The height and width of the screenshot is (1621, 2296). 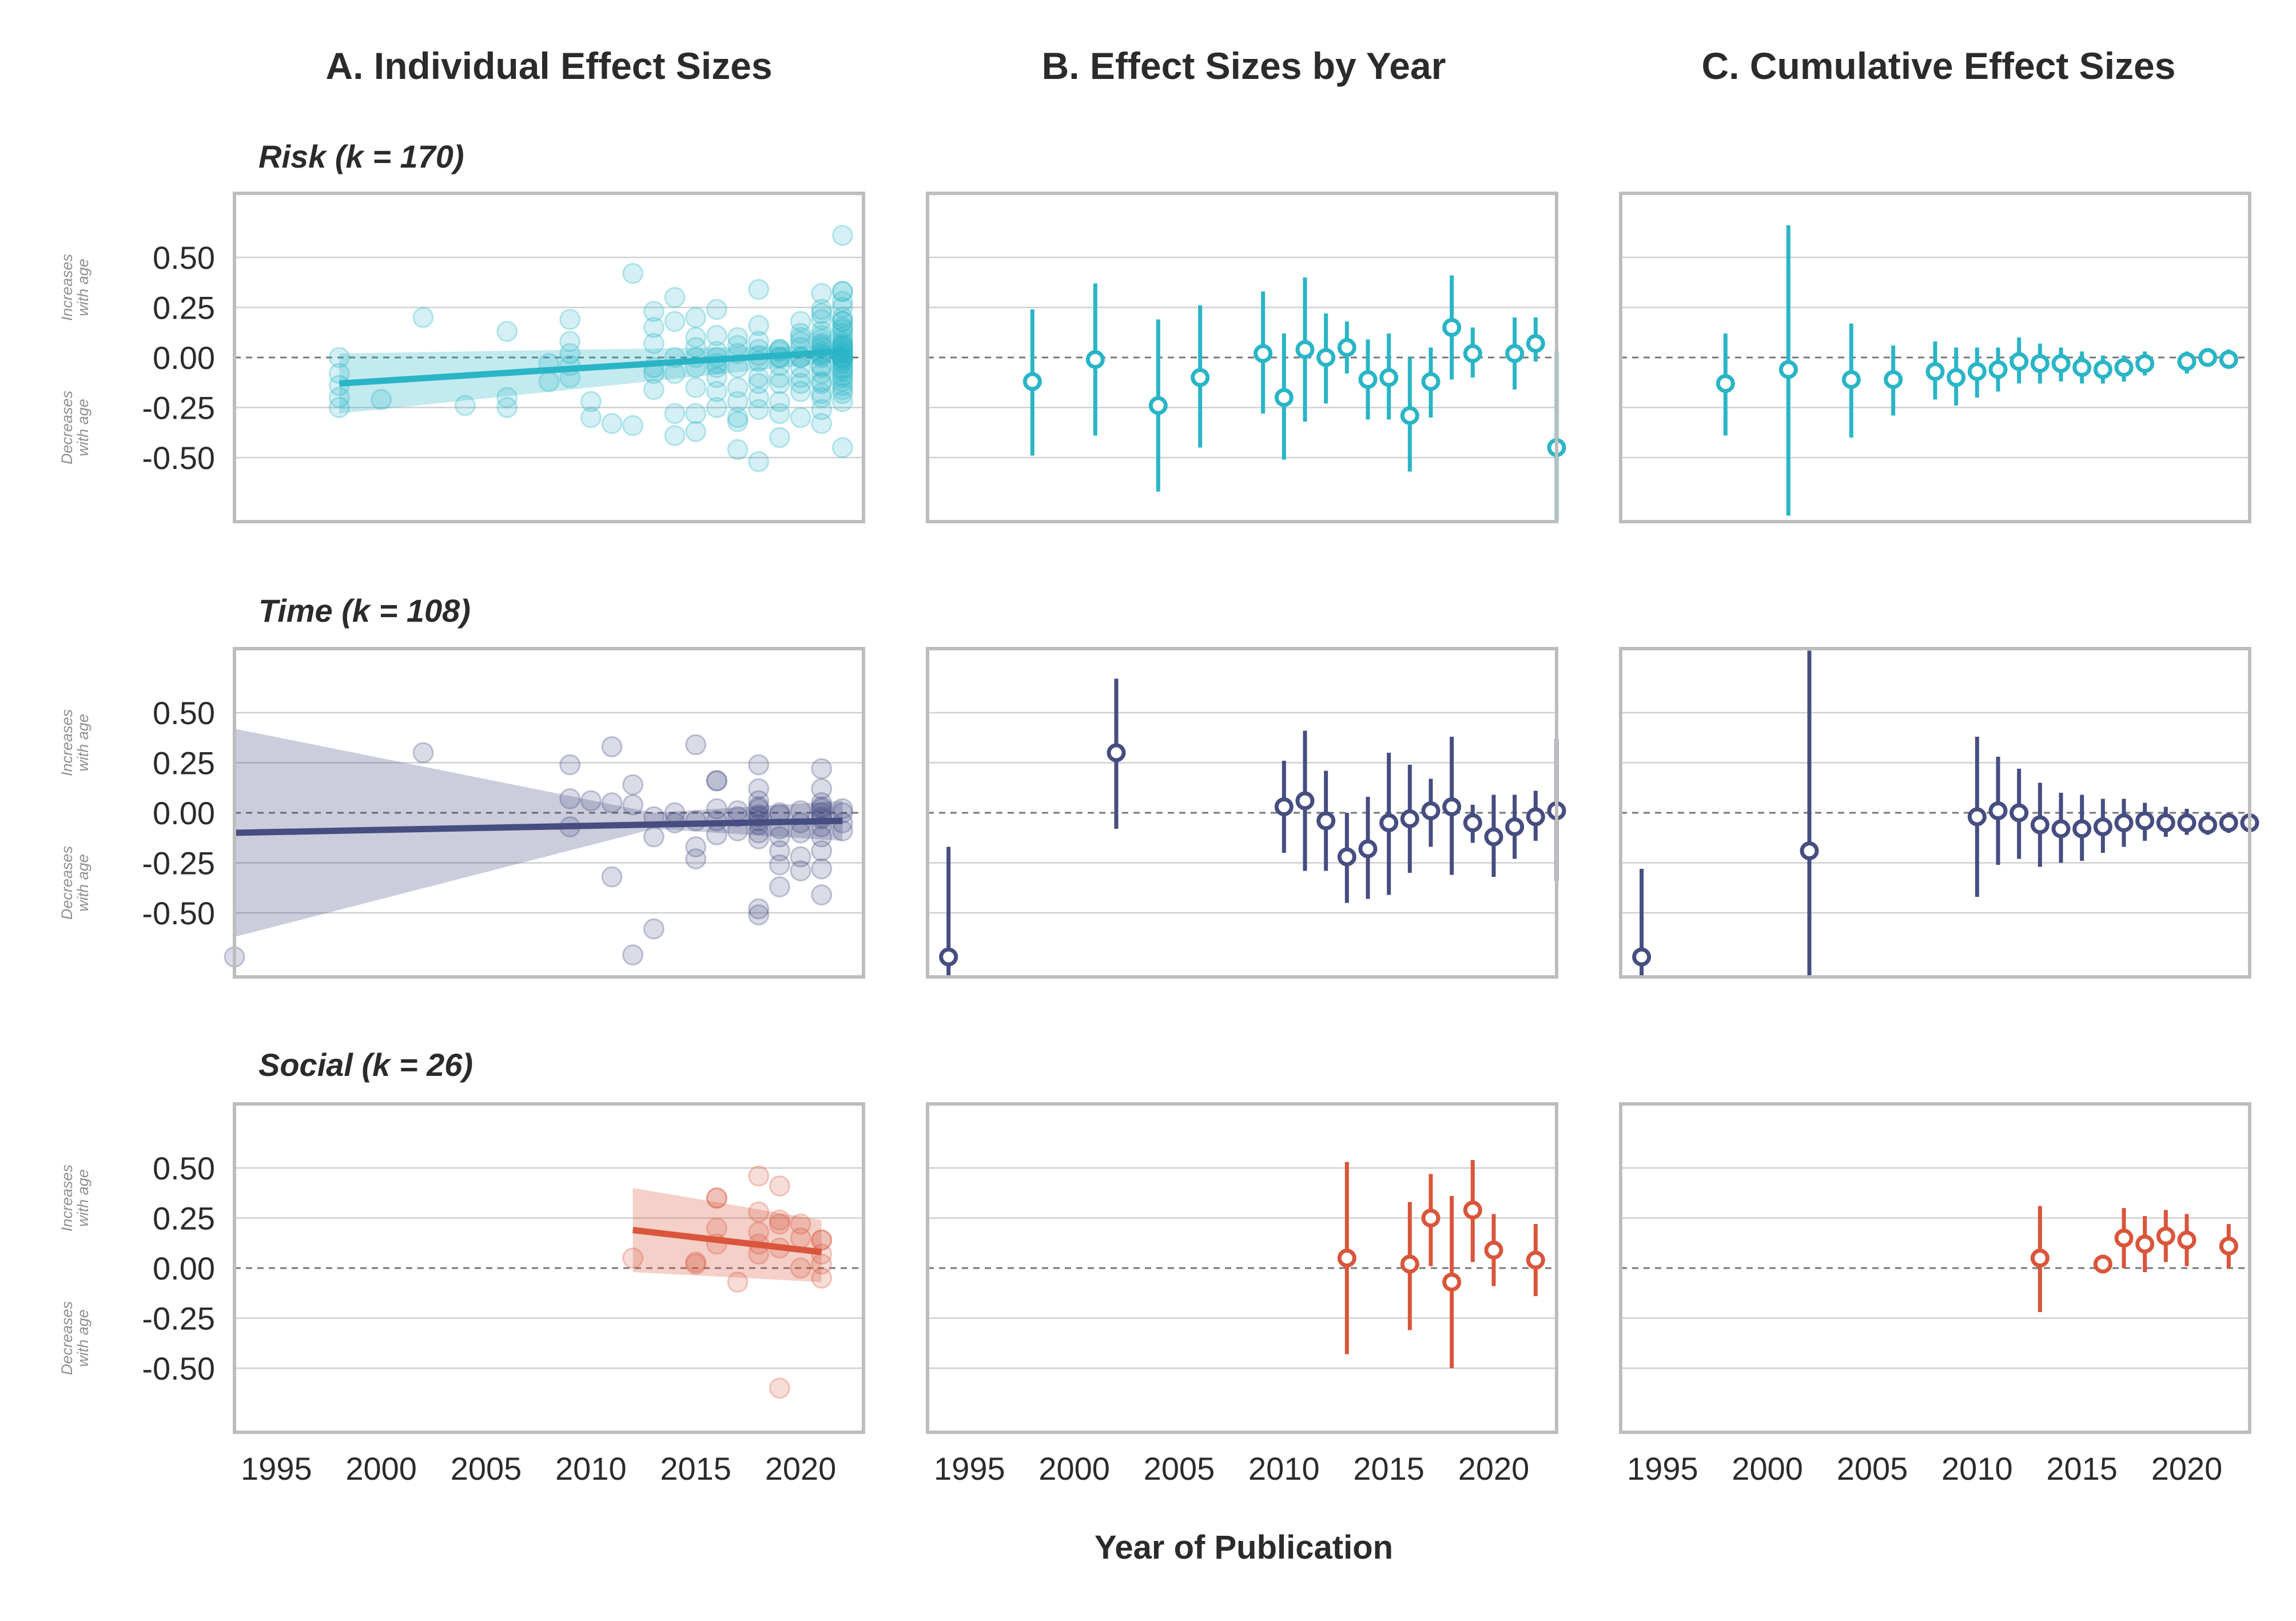 What do you see at coordinates (1977, 1469) in the screenshot?
I see `x-tick-label: 2010` at bounding box center [1977, 1469].